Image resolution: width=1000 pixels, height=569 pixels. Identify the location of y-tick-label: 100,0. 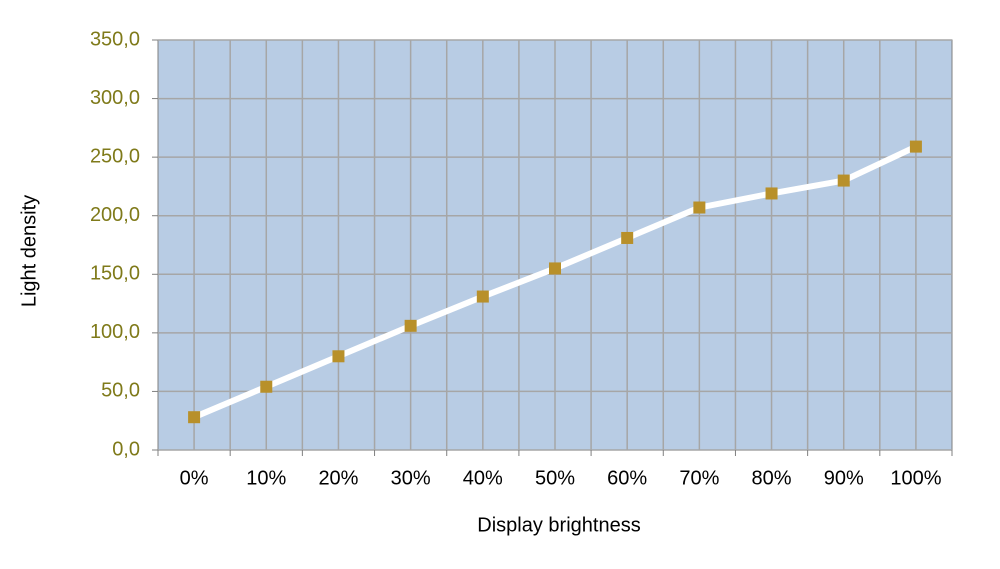
(115, 332).